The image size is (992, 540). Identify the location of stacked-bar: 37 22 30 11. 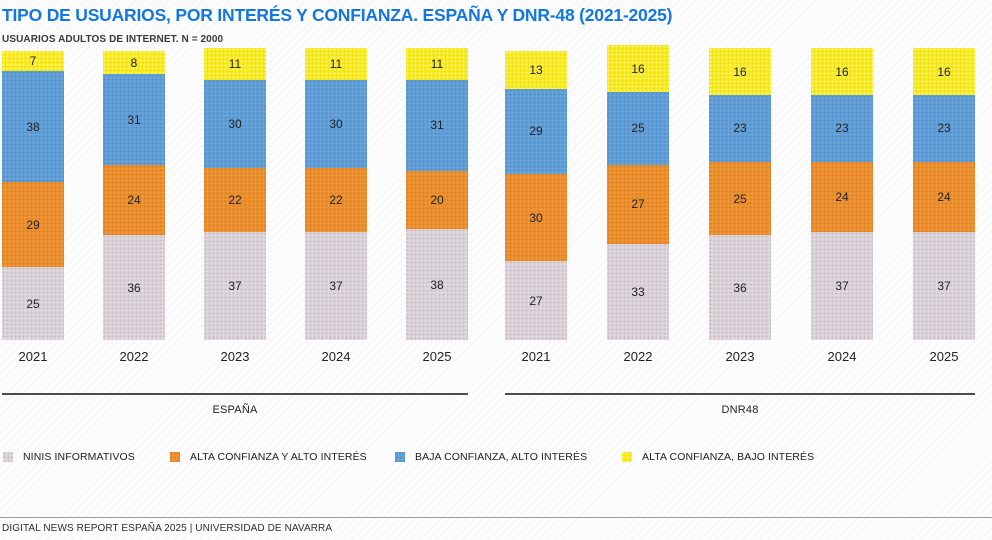
(235, 194).